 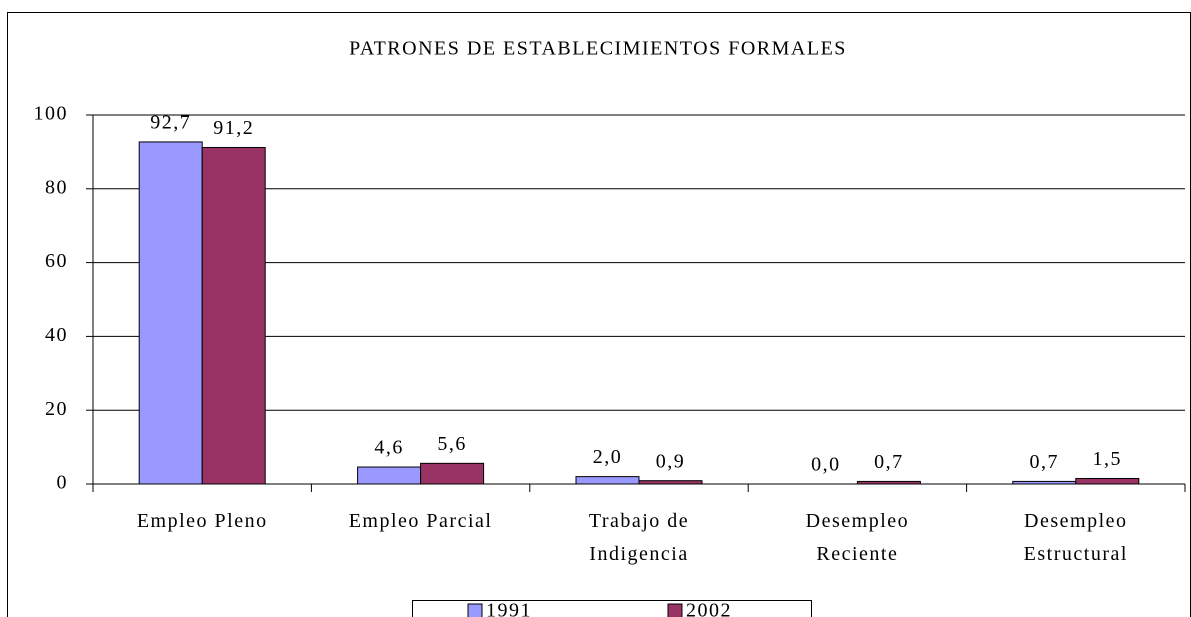 I want to click on y-tick-label: 60, so click(x=56, y=261).